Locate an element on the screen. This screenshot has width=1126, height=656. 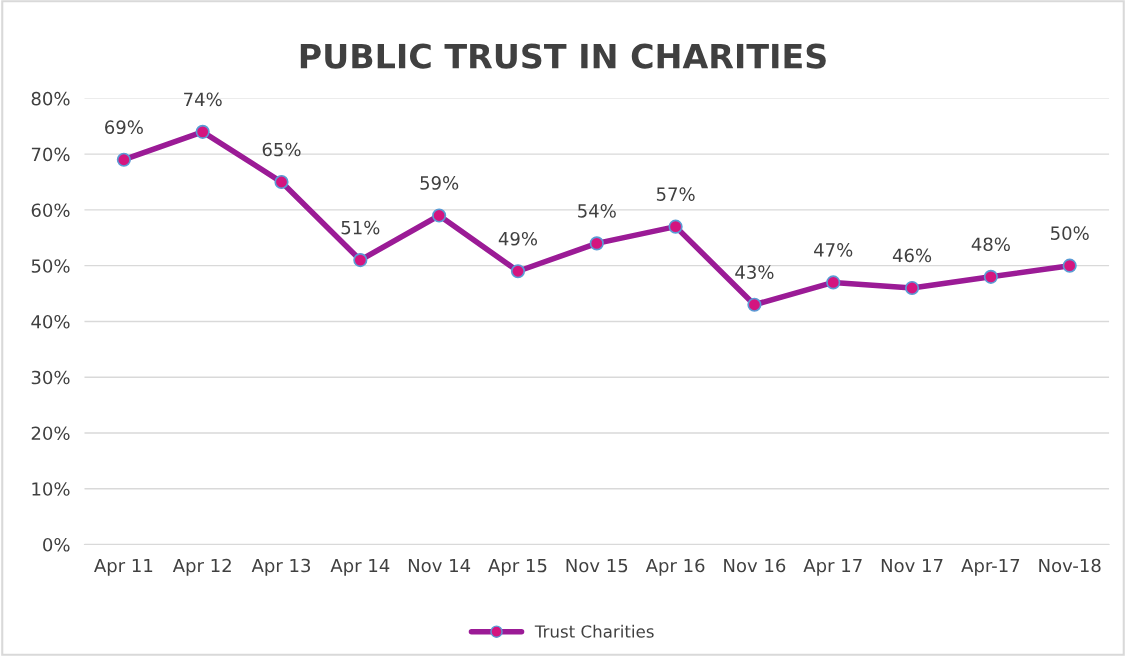
y-tick-label: 50% is located at coordinates (50, 266).